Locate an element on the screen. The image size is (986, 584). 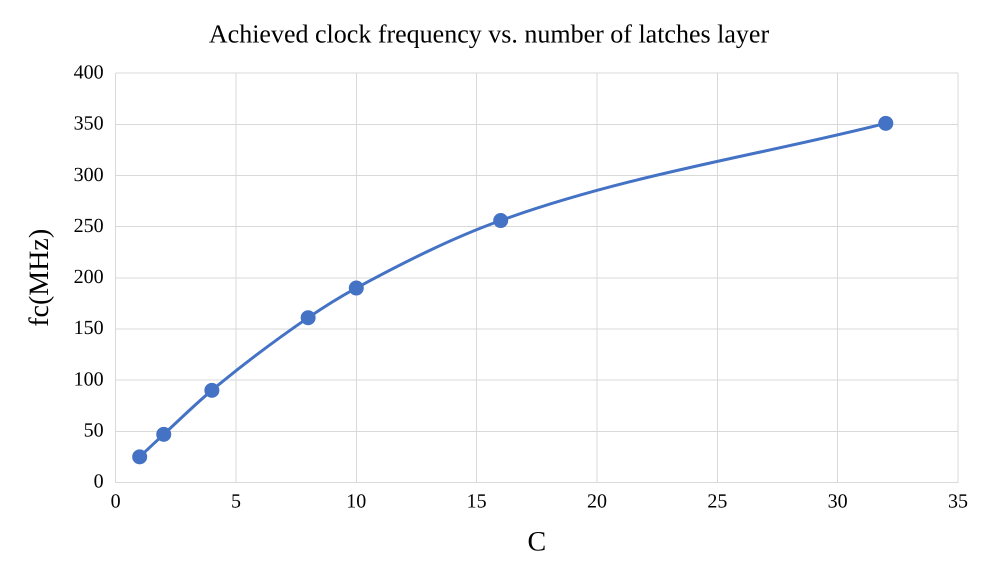
y-tick-label: 0 is located at coordinates (99, 481).